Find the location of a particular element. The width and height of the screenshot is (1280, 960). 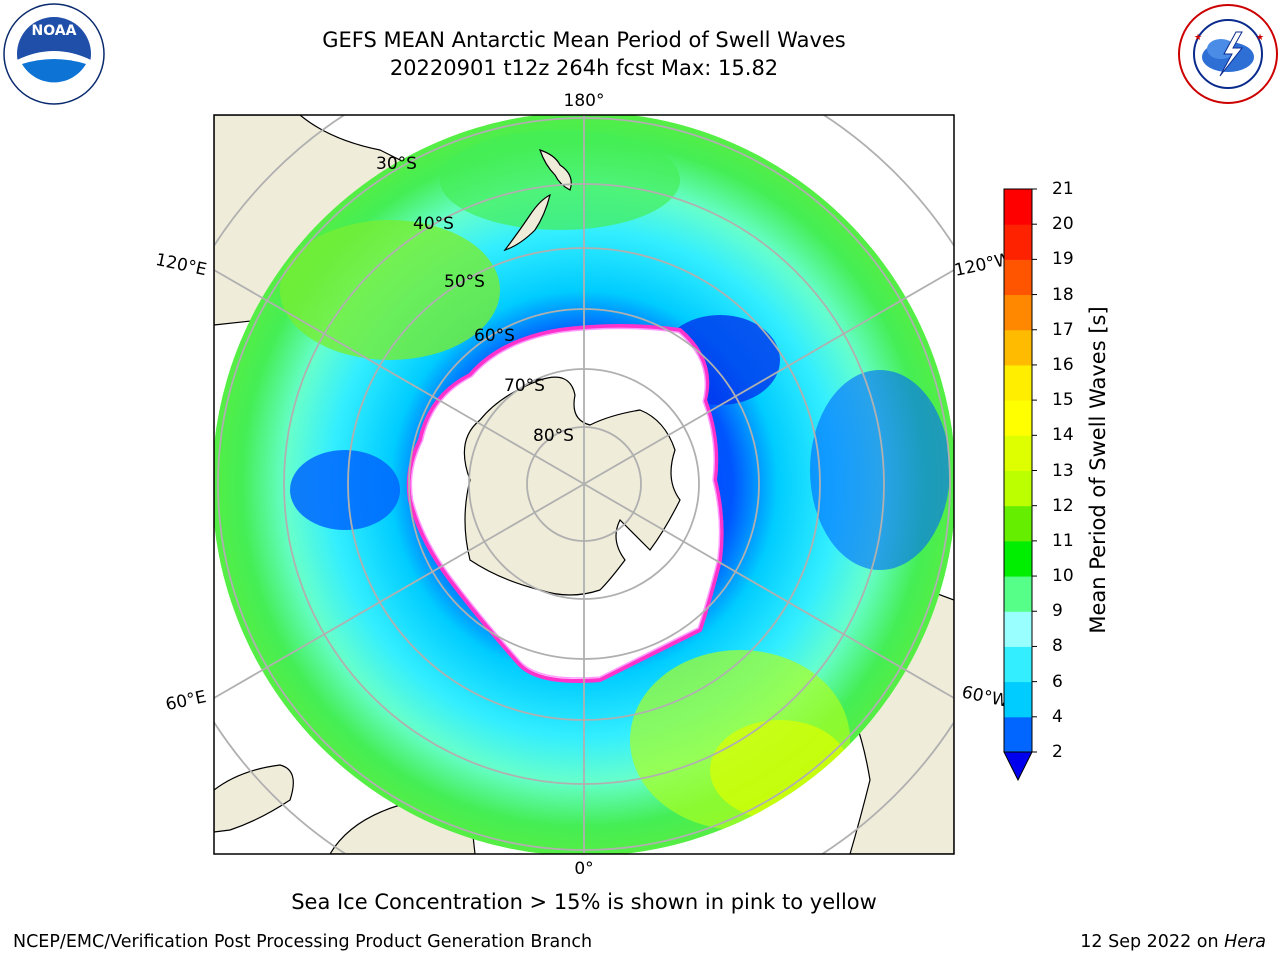

footer-date-text: 12 Sep 2022 on is located at coordinates (1152, 942).